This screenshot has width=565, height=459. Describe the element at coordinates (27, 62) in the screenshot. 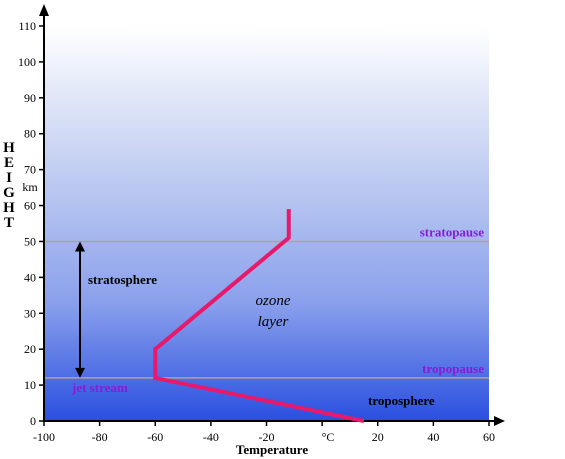

I see `y-tick-label: 100` at that location.